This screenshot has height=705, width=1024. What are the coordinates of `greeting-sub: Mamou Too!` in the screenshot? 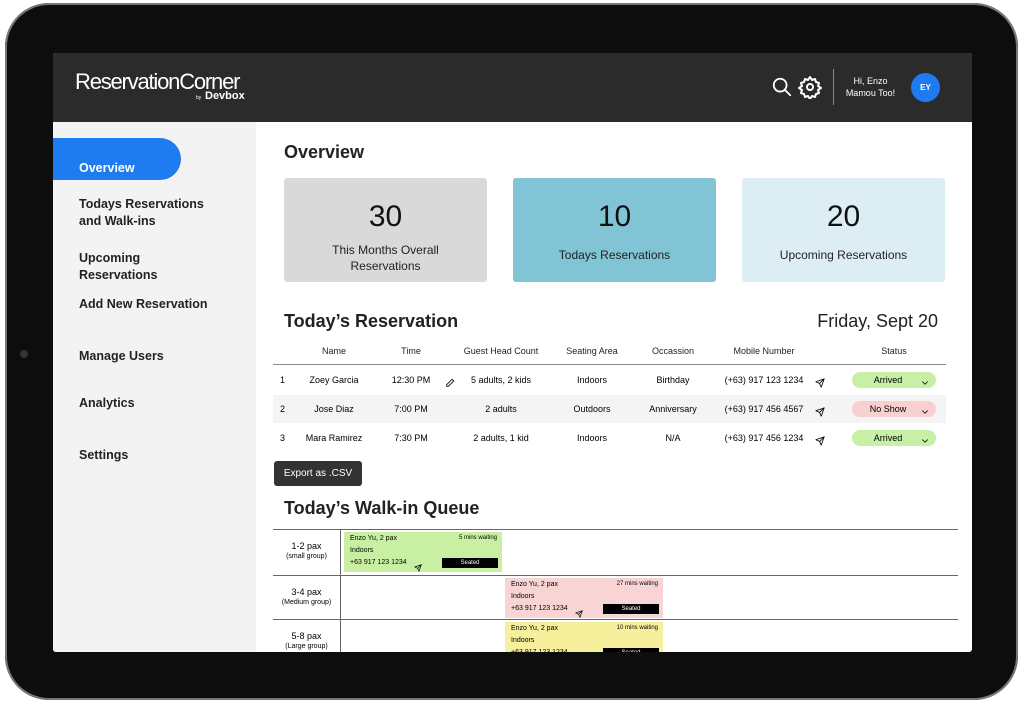 It's located at (870, 93).